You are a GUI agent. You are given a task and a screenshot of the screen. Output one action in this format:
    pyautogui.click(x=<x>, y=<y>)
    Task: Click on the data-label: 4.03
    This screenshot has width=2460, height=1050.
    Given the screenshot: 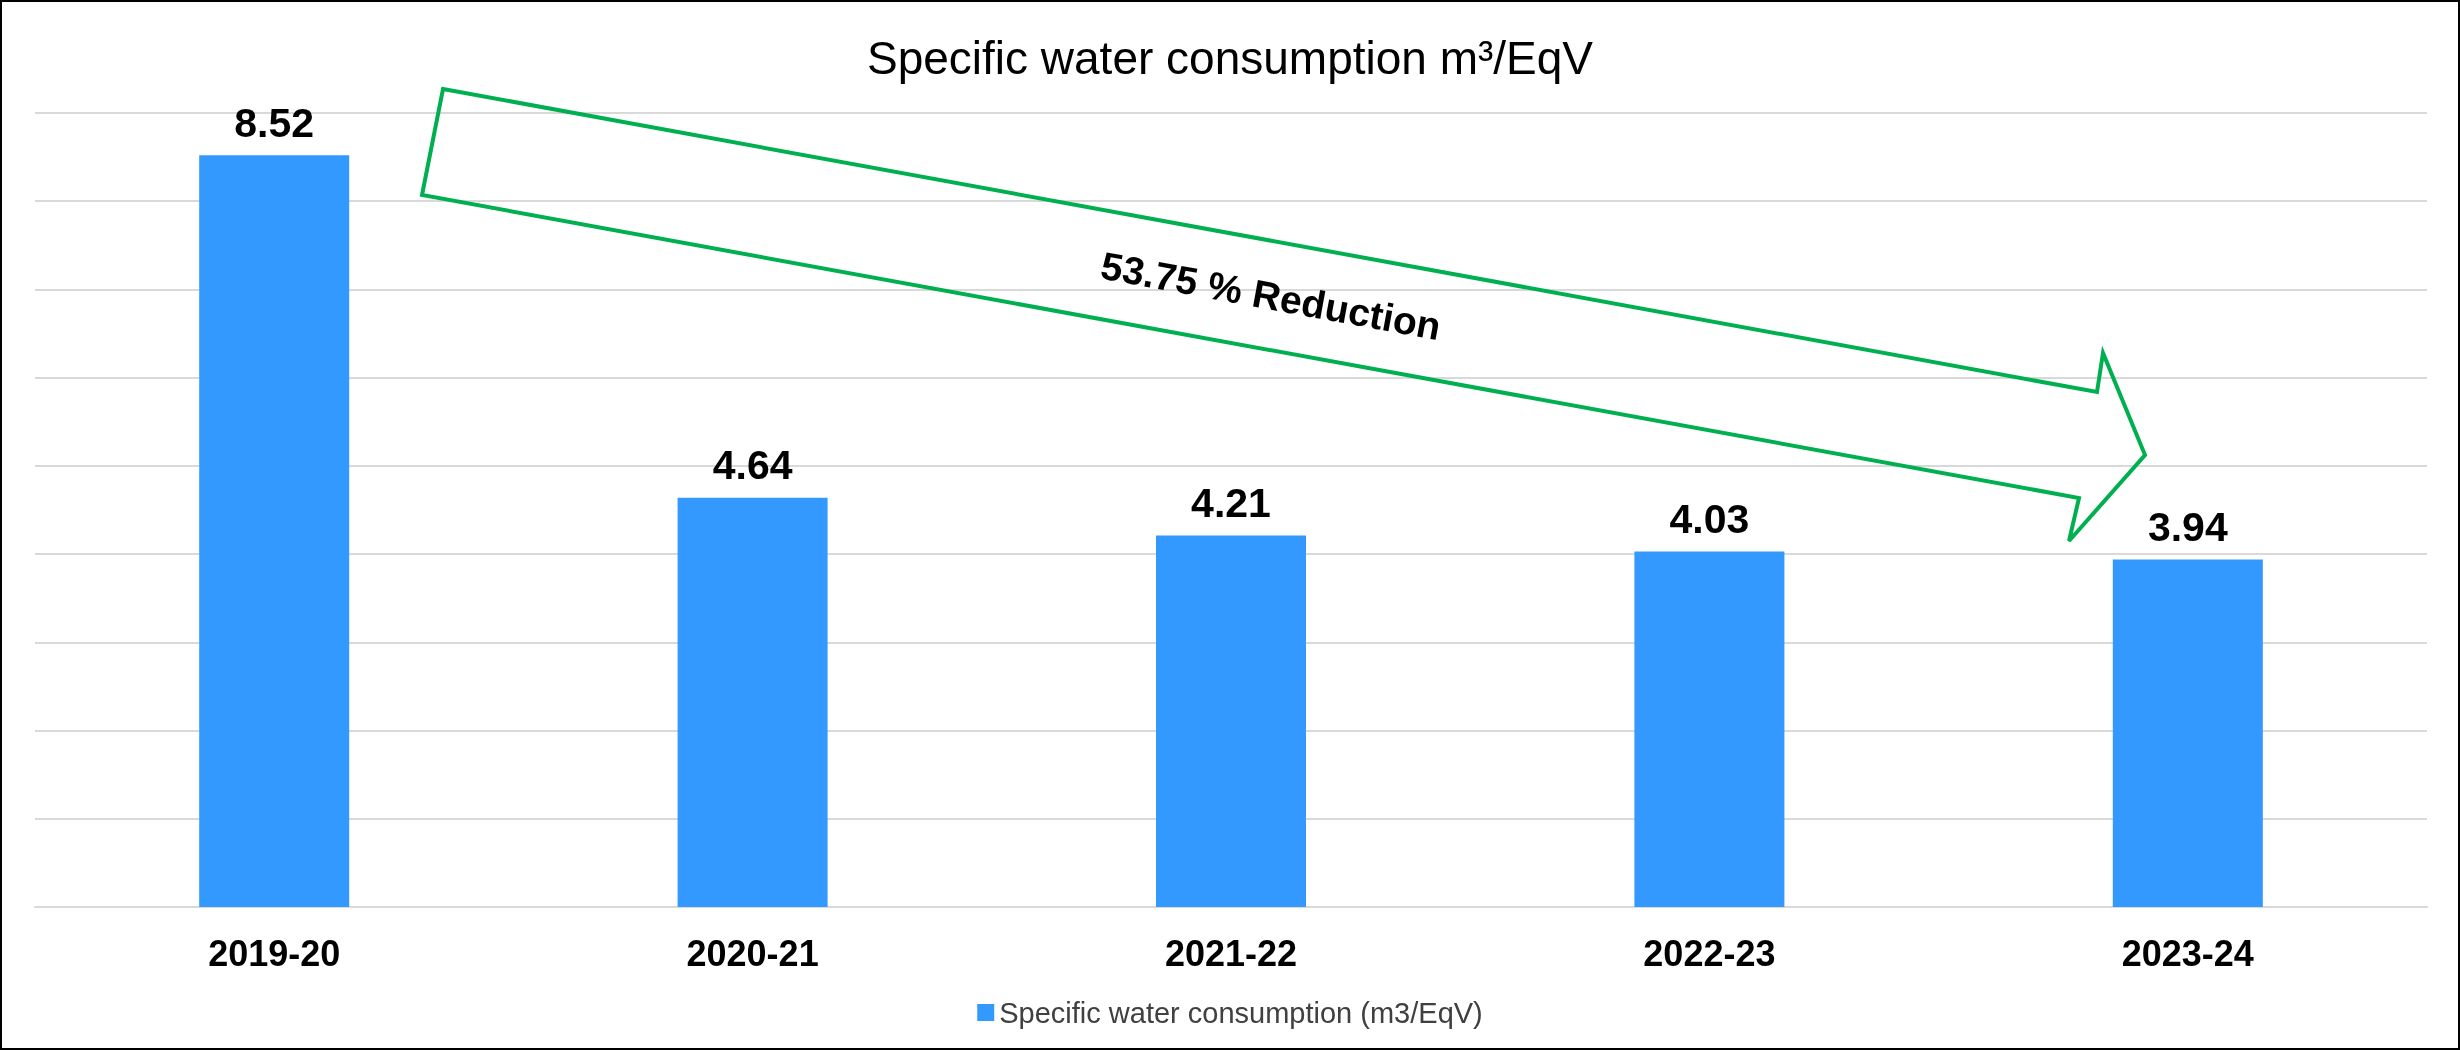 What is the action you would take?
    pyautogui.click(x=1709, y=518)
    